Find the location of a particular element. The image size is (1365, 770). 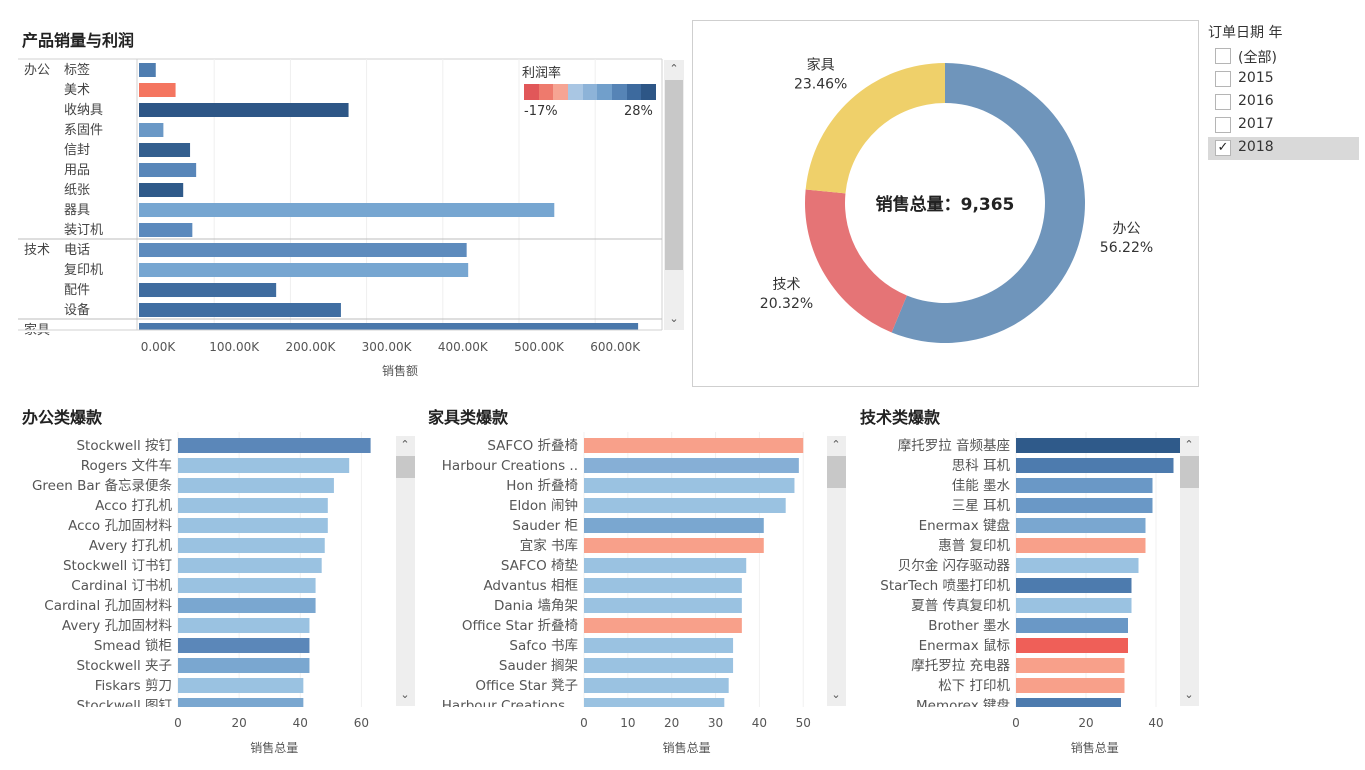

x-tick-label: 10 is located at coordinates (627, 723).